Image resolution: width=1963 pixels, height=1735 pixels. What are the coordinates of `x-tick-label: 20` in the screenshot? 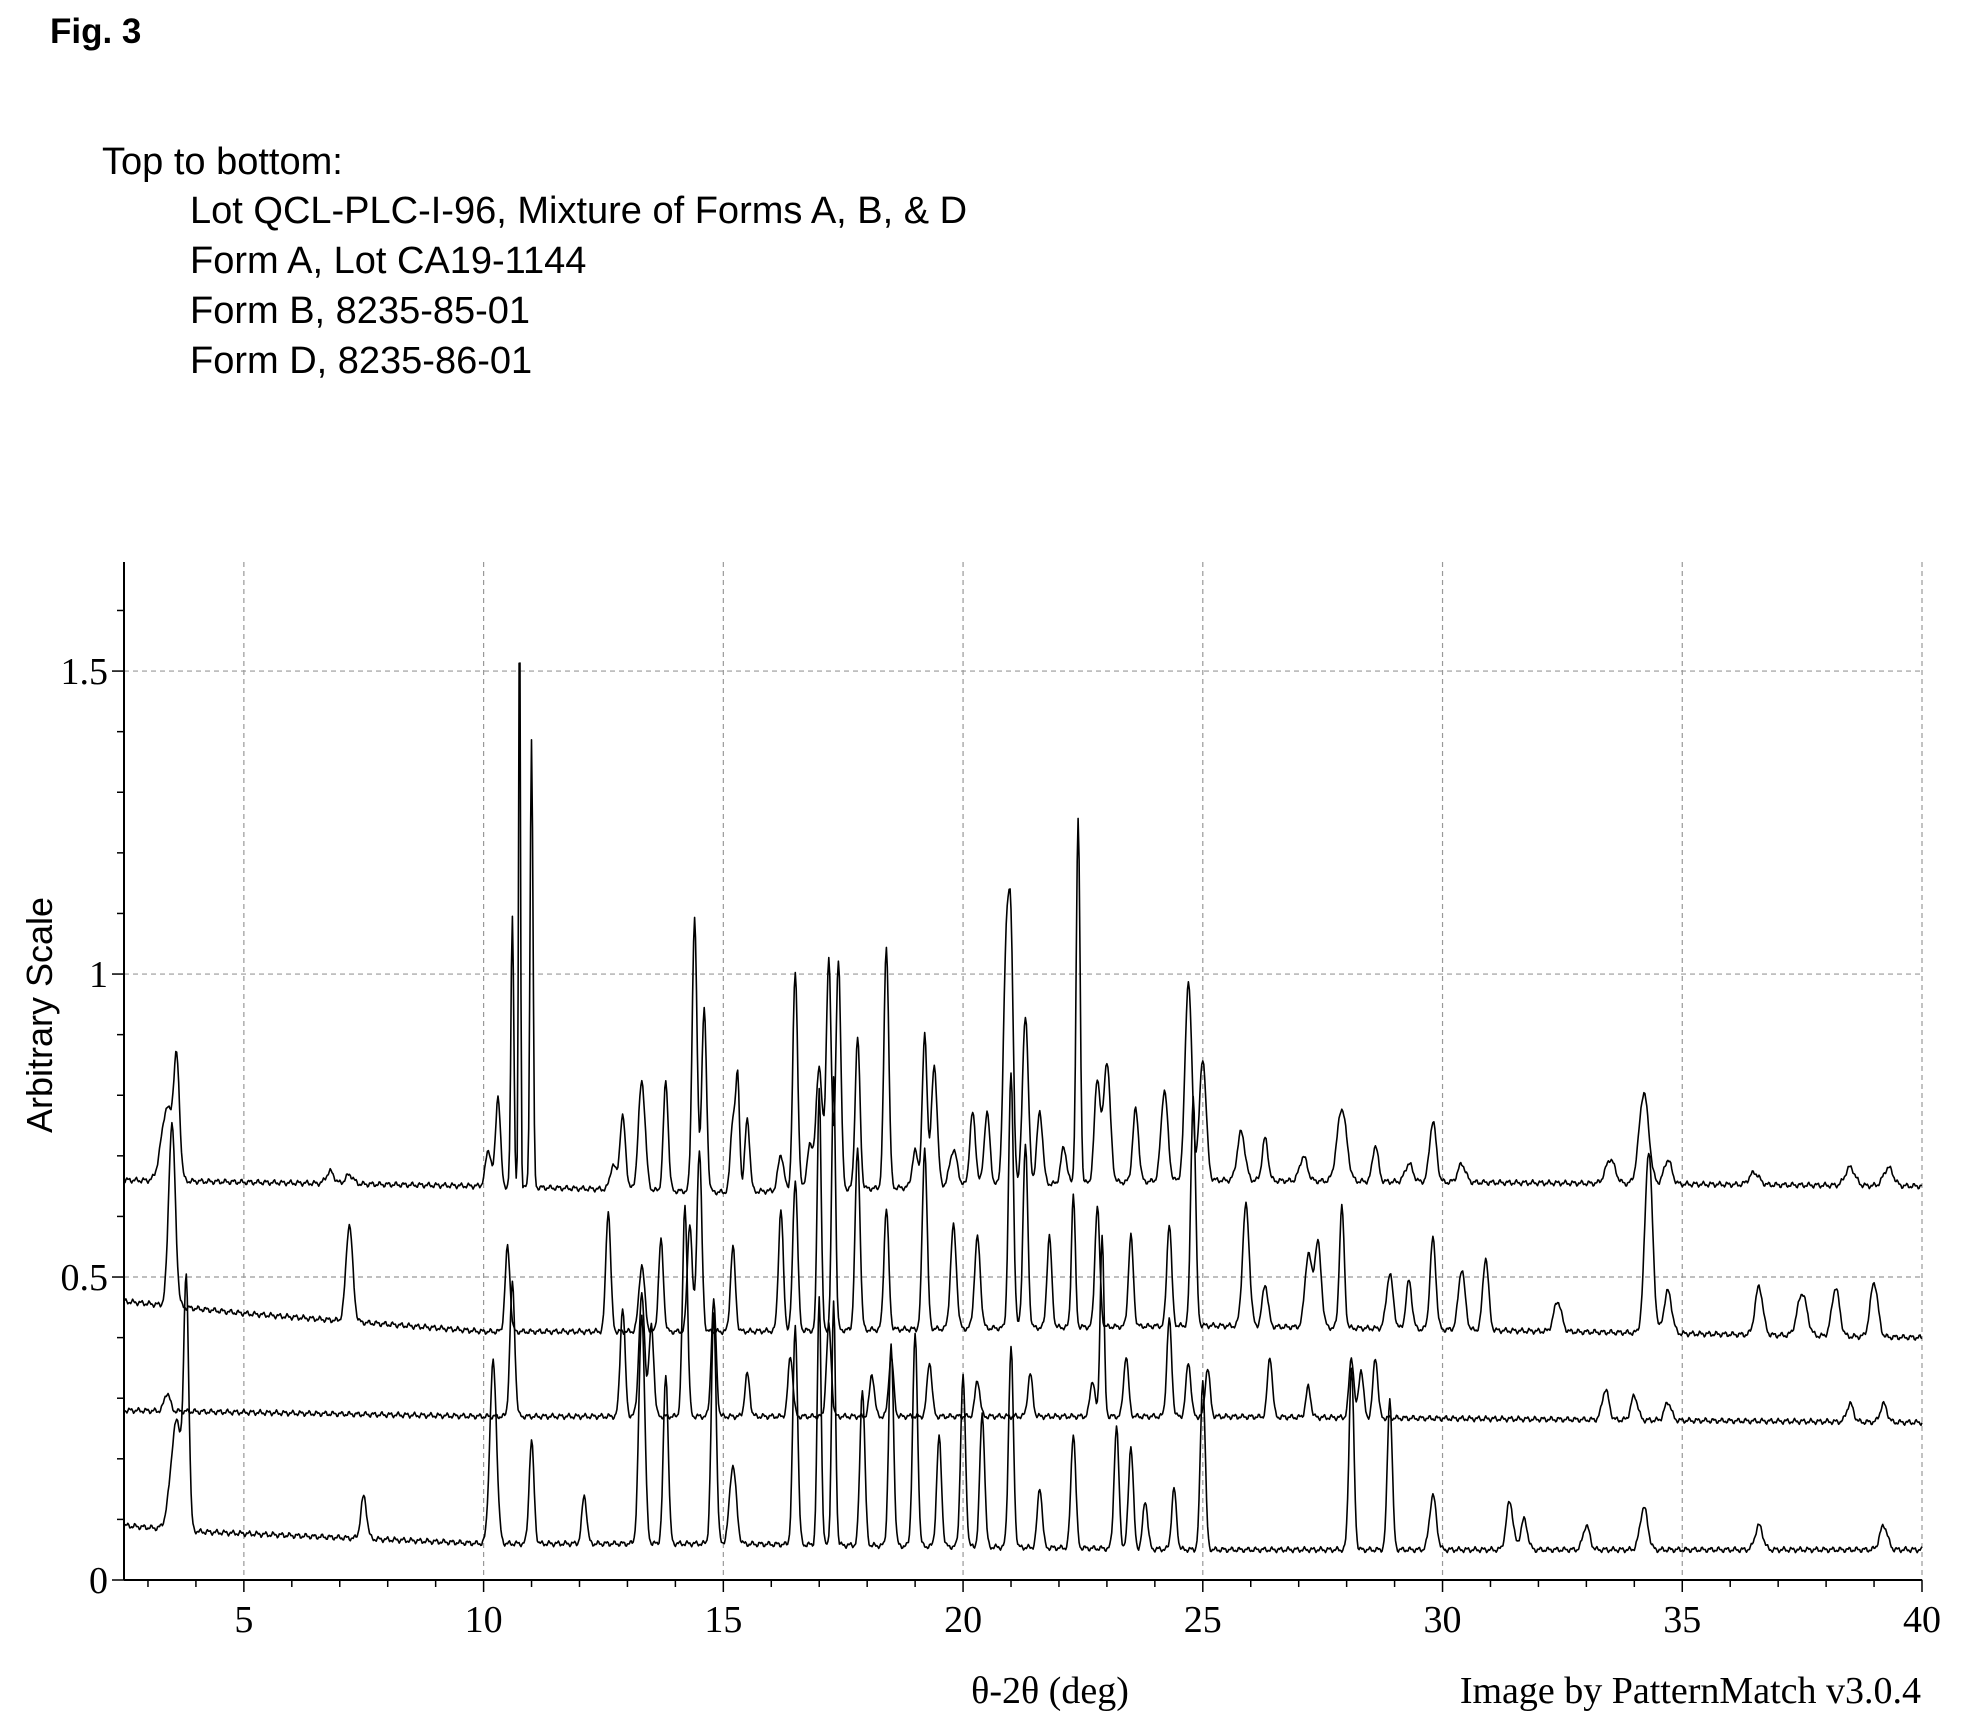 It's located at (963, 1620).